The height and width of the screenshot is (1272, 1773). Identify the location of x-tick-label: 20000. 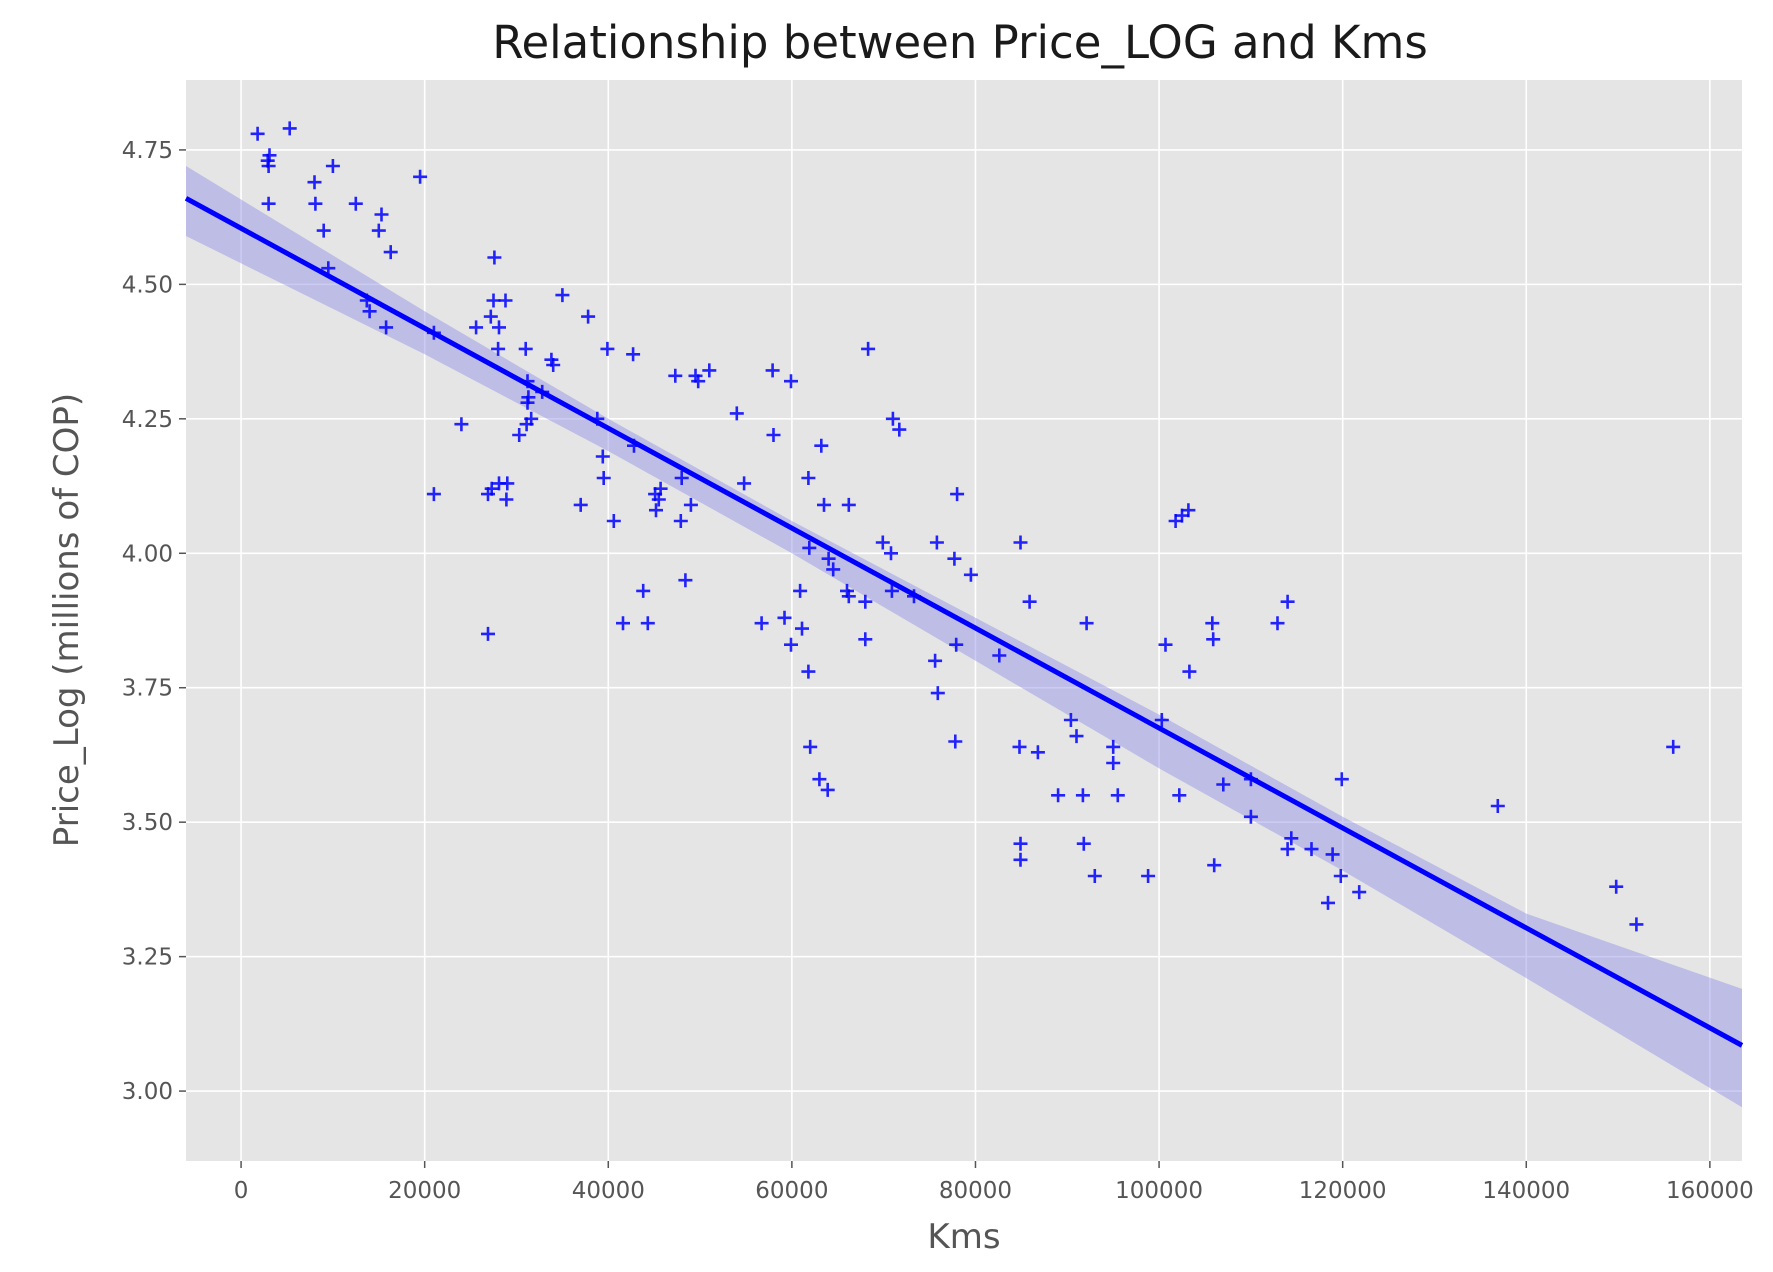
(424, 1191).